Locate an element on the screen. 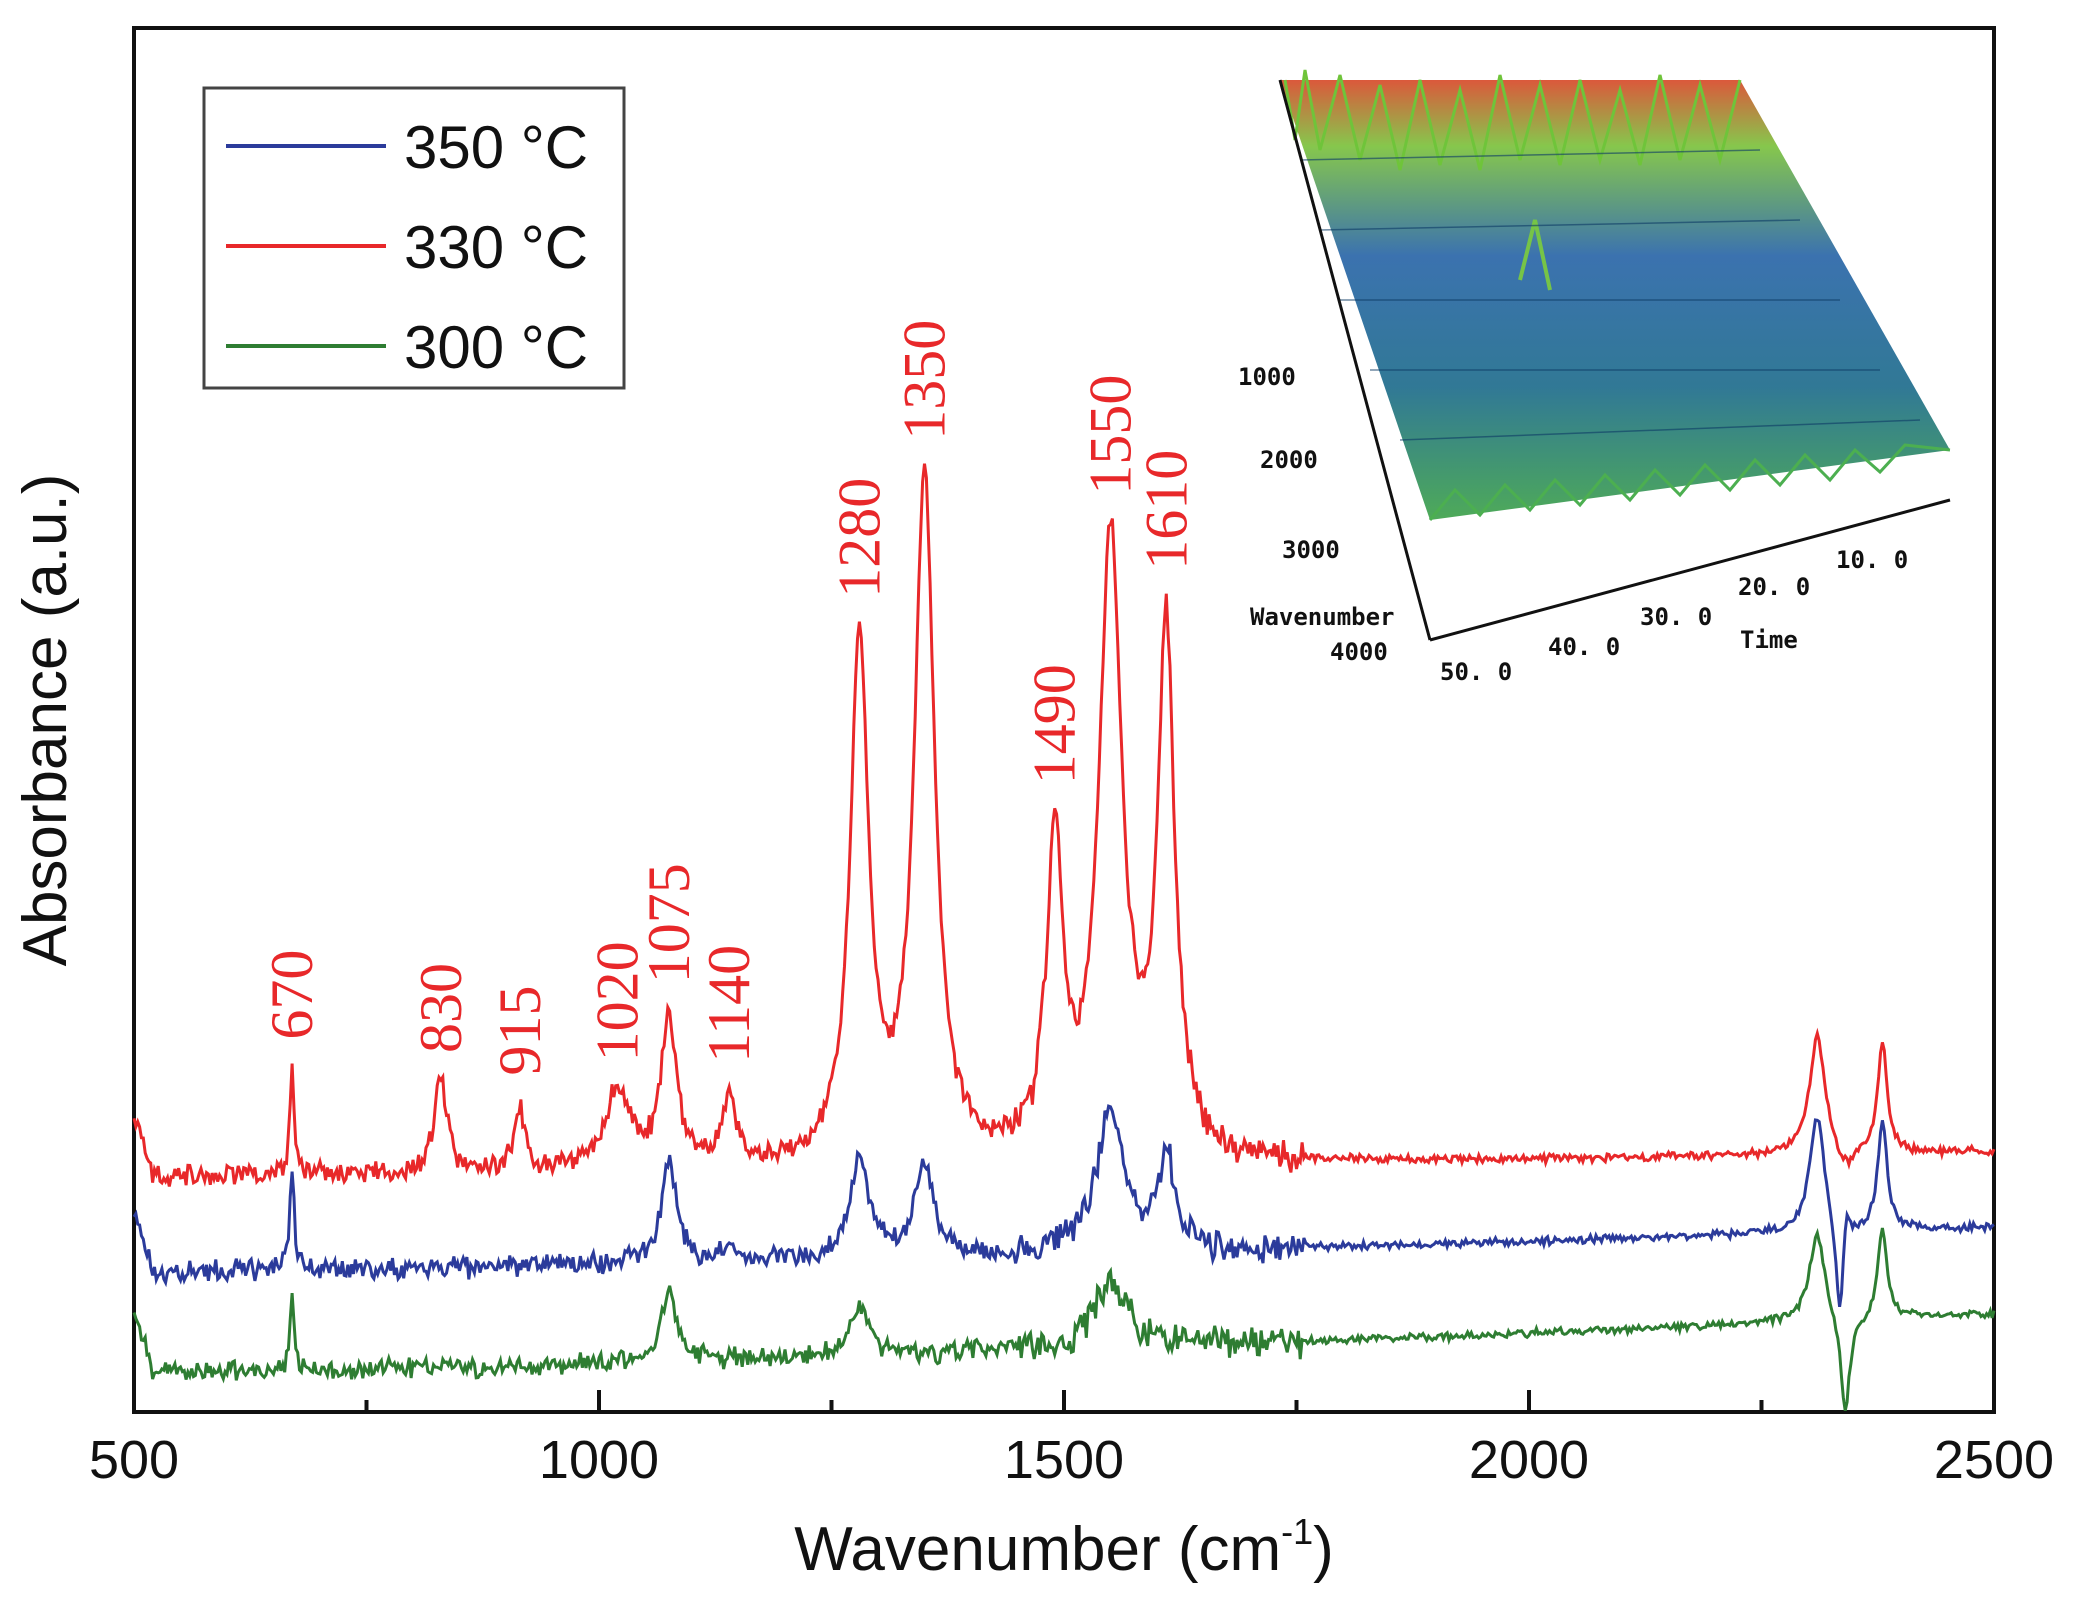  inset-tick-time-40: 40. 0 is located at coordinates (1584, 647).